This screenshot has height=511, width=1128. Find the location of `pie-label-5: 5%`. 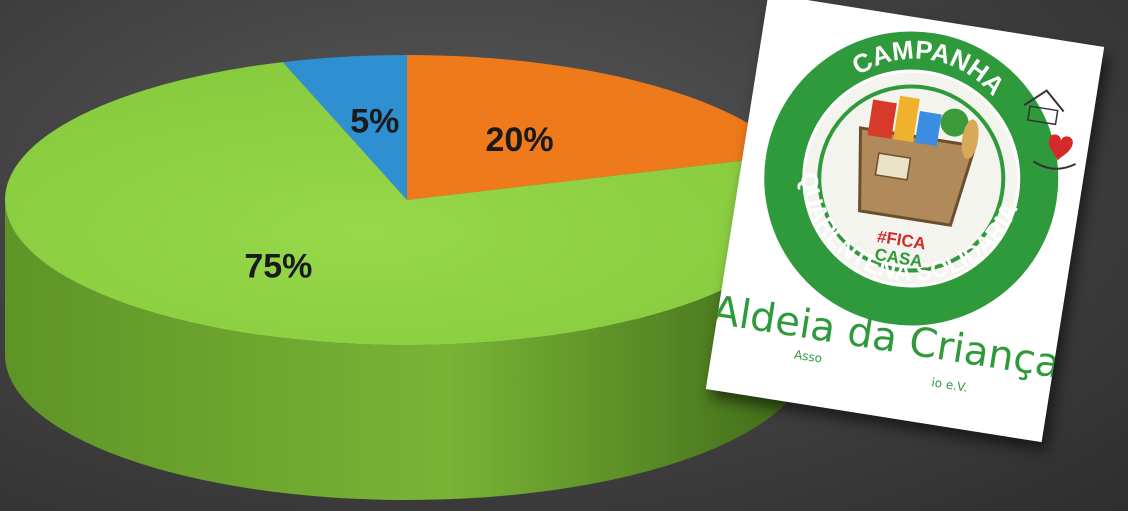

pie-label-5: 5% is located at coordinates (374, 121).